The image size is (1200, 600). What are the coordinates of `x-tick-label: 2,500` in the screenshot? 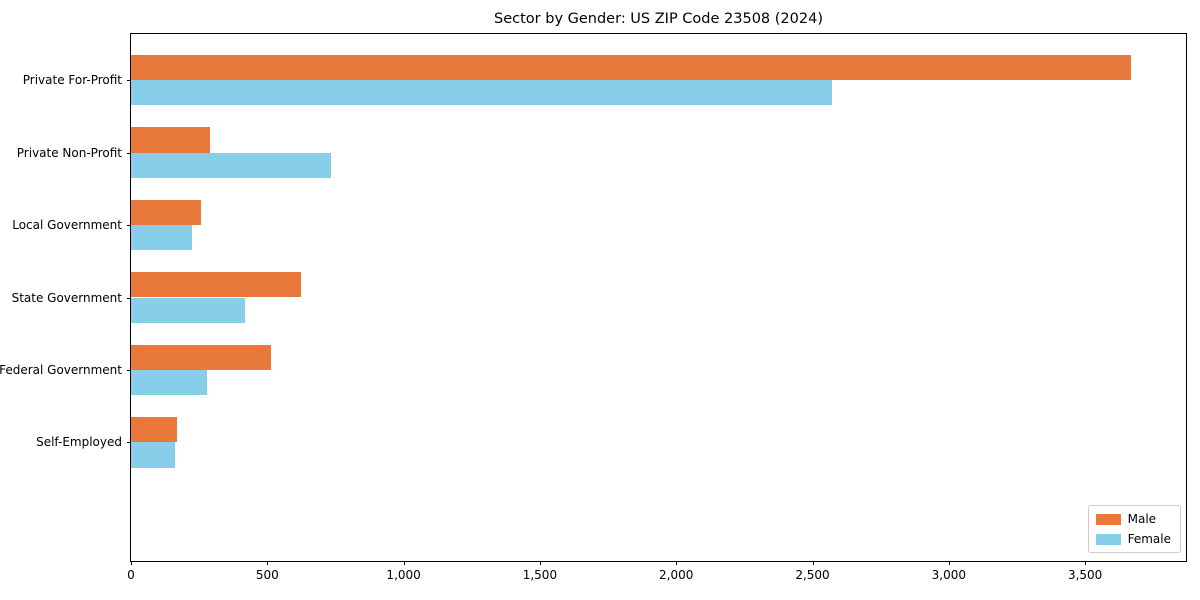 It's located at (812, 575).